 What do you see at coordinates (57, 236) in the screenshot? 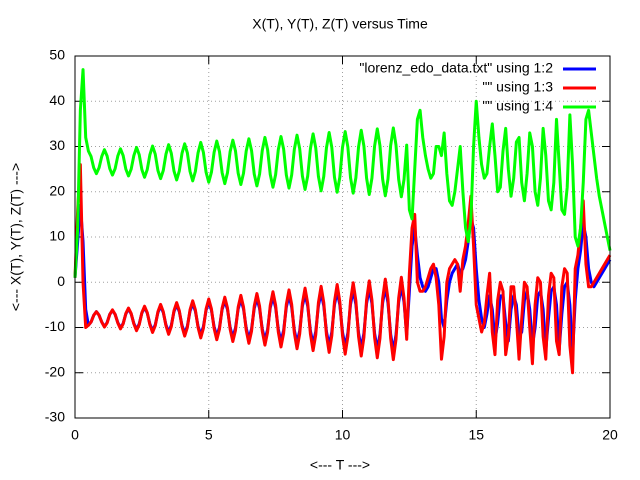
I see `y-tick-label: 10` at bounding box center [57, 236].